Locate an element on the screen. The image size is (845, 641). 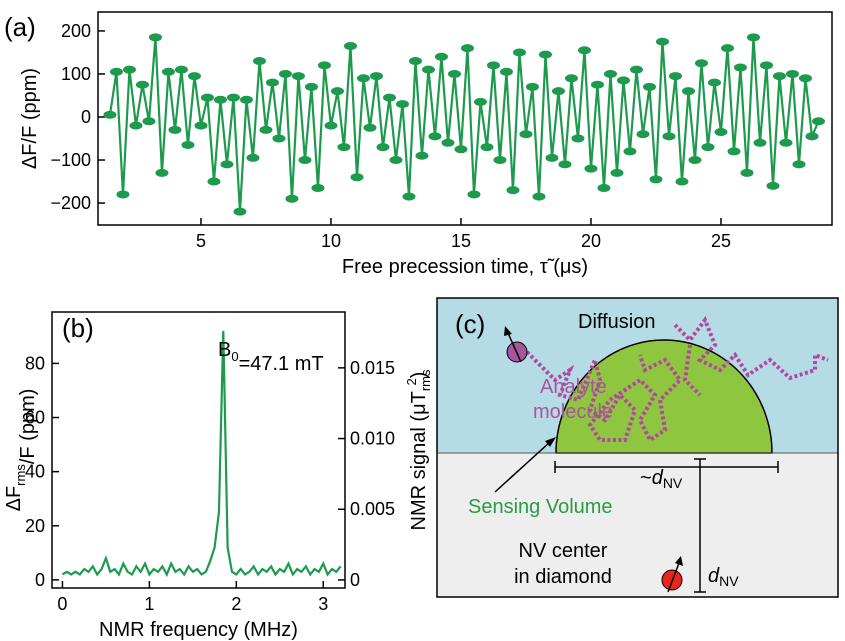
label-part: NMR signal (μT is located at coordinates (419, 460).